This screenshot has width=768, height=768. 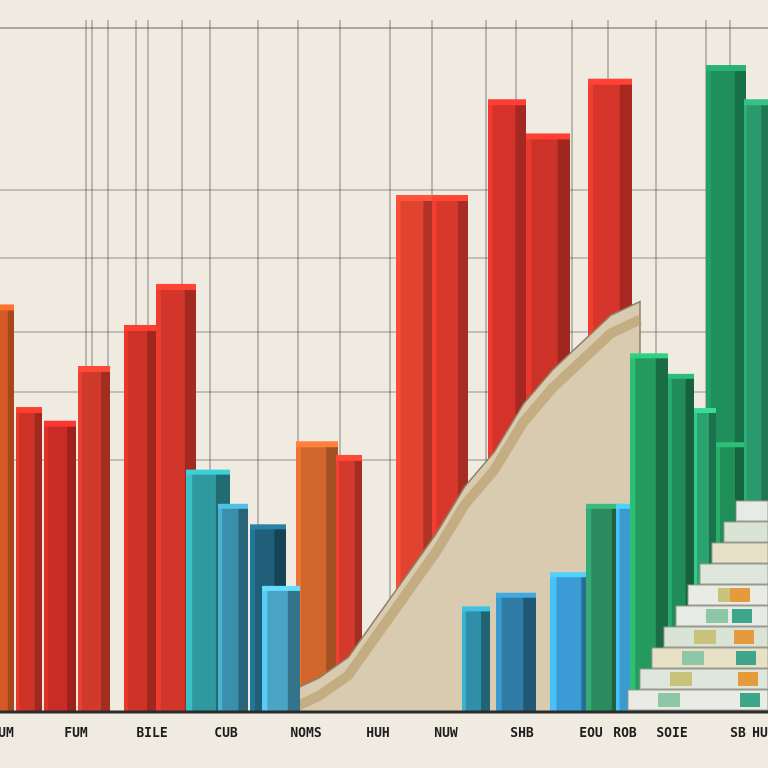 I want to click on x-tick-label: EOU, so click(x=591, y=733).